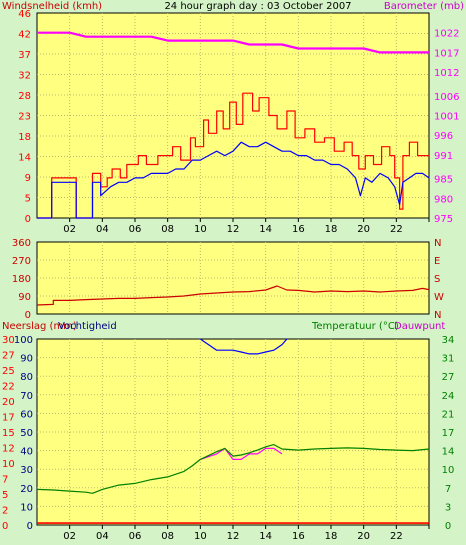 The image size is (466, 545). Describe the element at coordinates (233, 180) in the screenshot. I see `wind-line` at that location.